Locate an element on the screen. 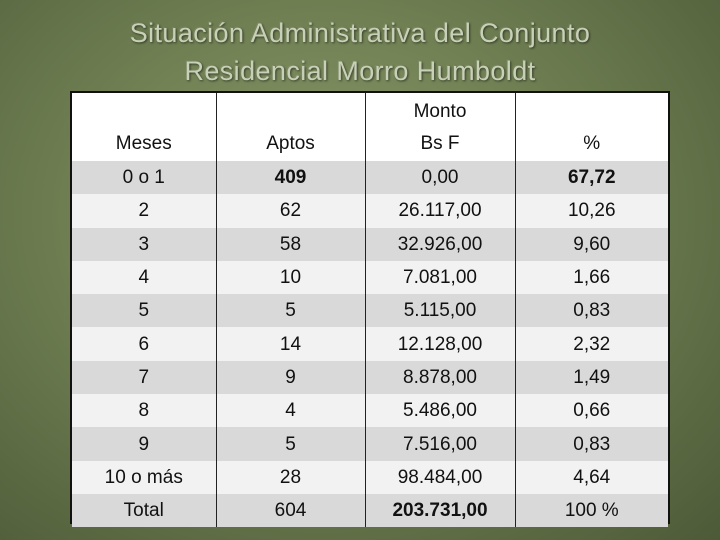 The image size is (720, 540). cell-aptos: 604 is located at coordinates (290, 510).